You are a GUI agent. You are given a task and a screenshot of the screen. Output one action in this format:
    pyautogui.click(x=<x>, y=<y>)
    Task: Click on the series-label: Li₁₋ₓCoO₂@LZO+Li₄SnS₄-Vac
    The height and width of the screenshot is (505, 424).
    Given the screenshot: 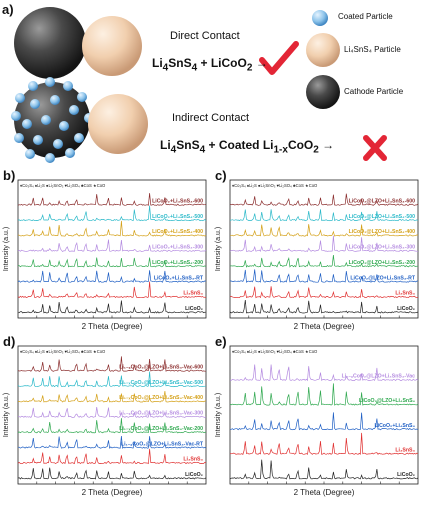 What is the action you would take?
    pyautogui.click(x=379, y=377)
    